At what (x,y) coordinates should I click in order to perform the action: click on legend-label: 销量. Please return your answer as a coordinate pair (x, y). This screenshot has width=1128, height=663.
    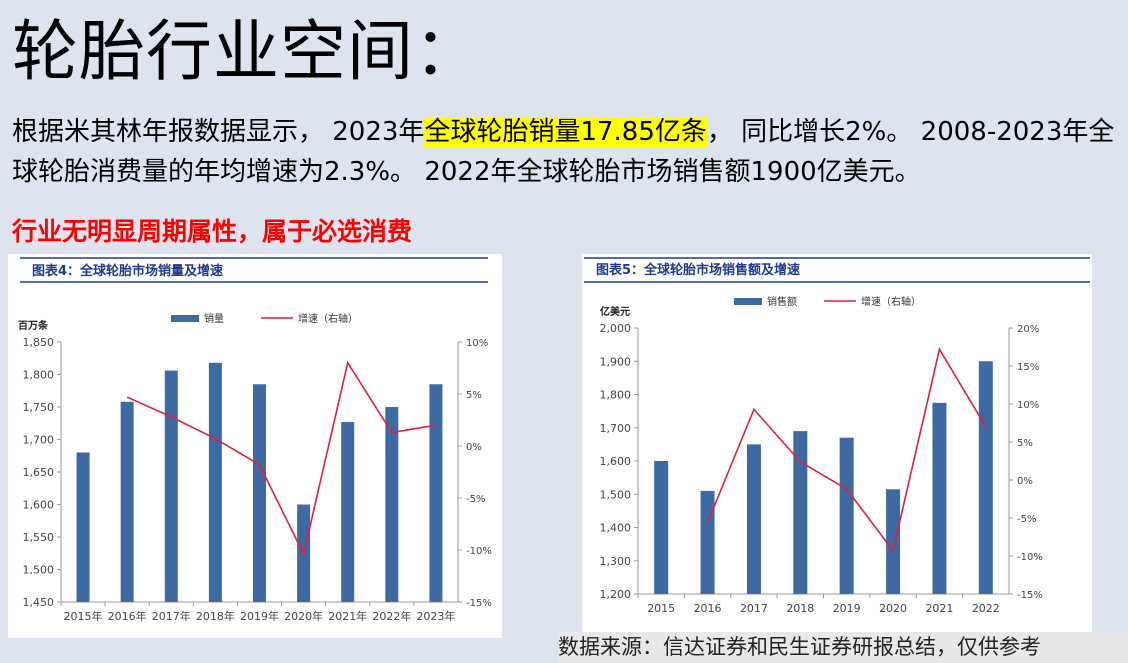
    Looking at the image, I should click on (214, 318).